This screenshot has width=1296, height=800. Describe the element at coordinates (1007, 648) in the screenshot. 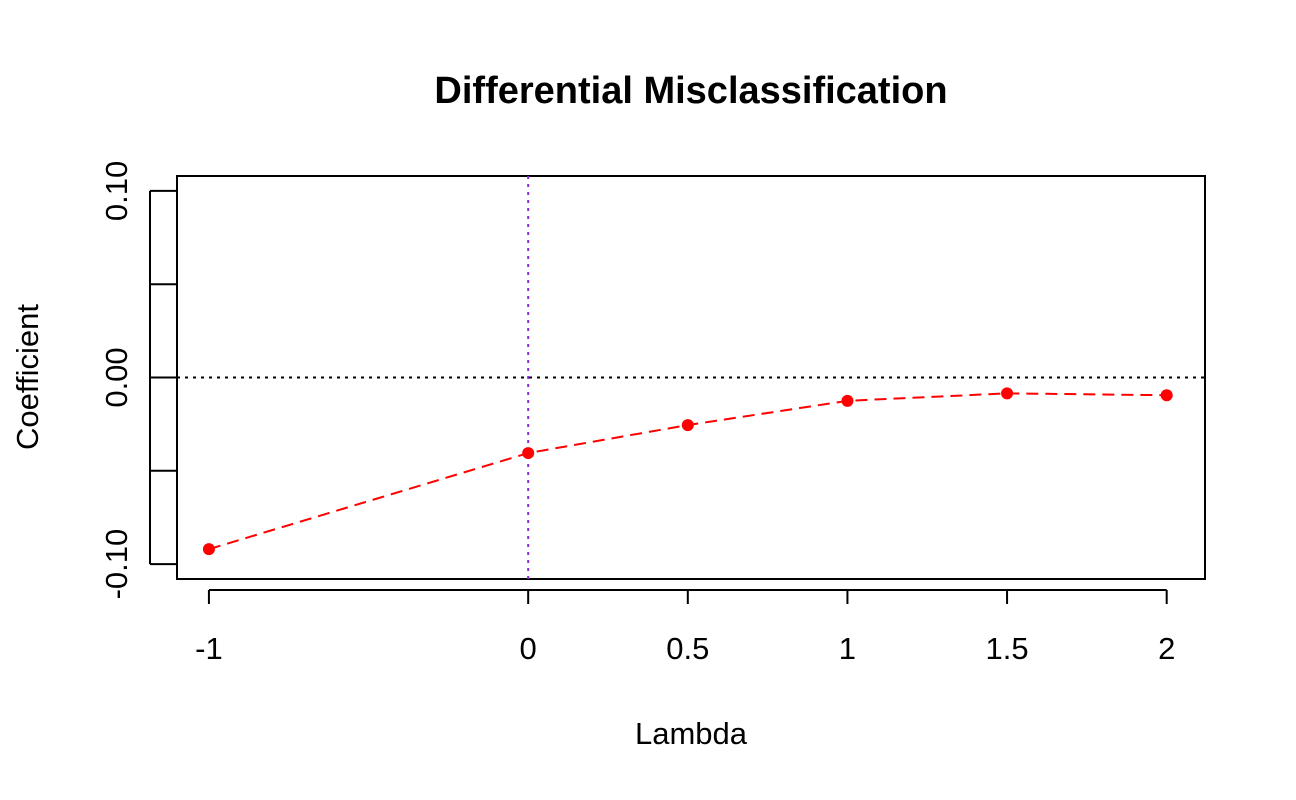

I see `x-tick-label: 1.5` at that location.